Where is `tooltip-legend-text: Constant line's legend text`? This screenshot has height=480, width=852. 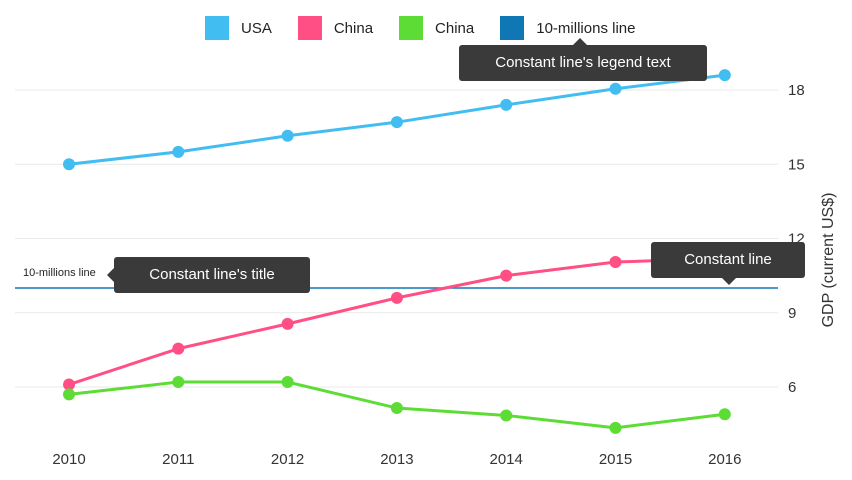
tooltip-legend-text: Constant line's legend text is located at coordinates (583, 59).